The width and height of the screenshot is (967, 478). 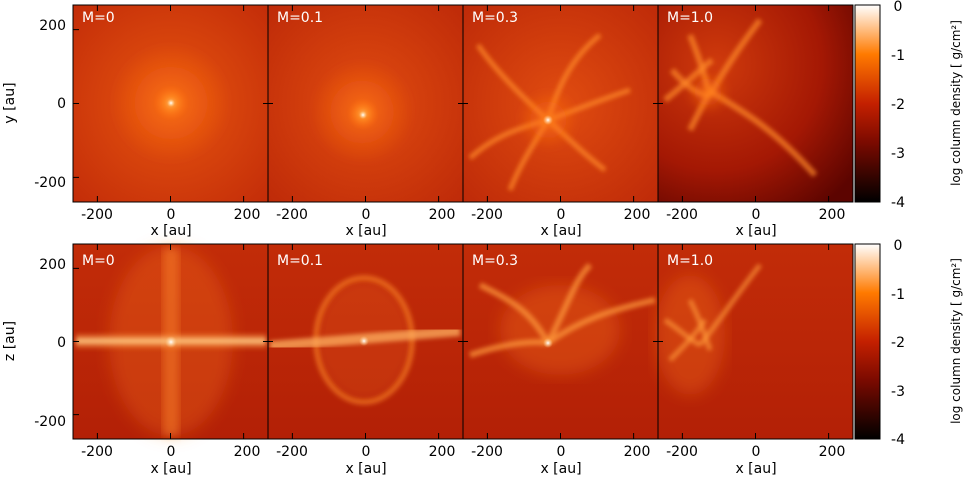 I want to click on panel-top-m03, so click(x=560, y=103).